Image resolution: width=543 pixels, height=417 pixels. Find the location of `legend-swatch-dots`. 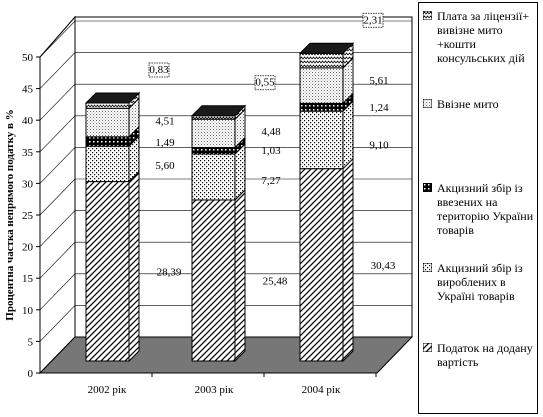

legend-swatch-dots is located at coordinates (427, 267).